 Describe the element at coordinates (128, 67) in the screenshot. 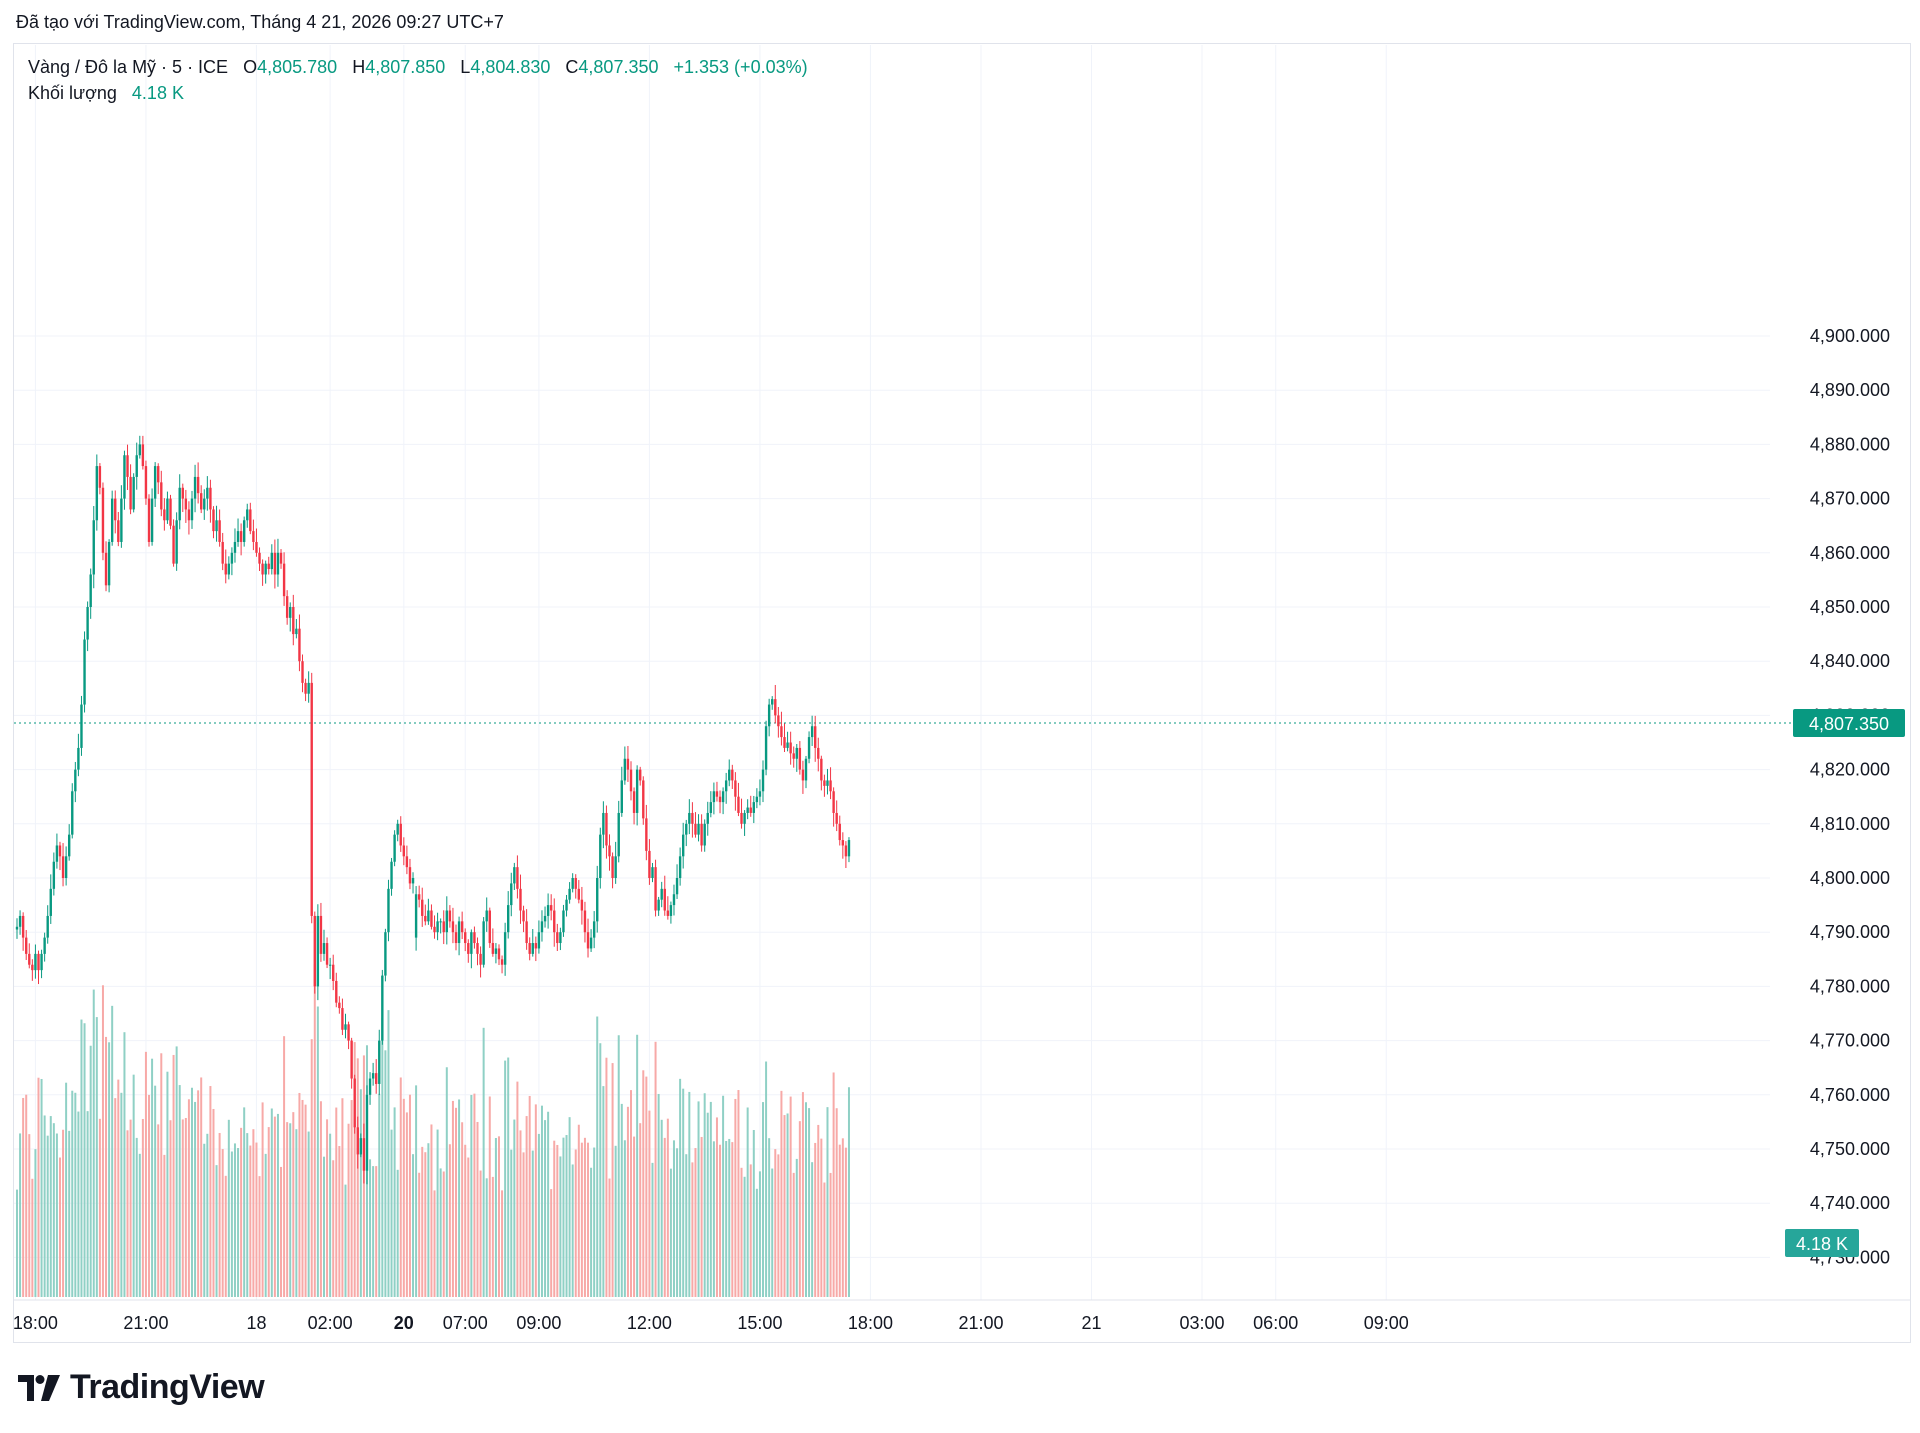

I see `symbol-label: Vàng / Đô la Mỹ · 5 · ICE` at that location.